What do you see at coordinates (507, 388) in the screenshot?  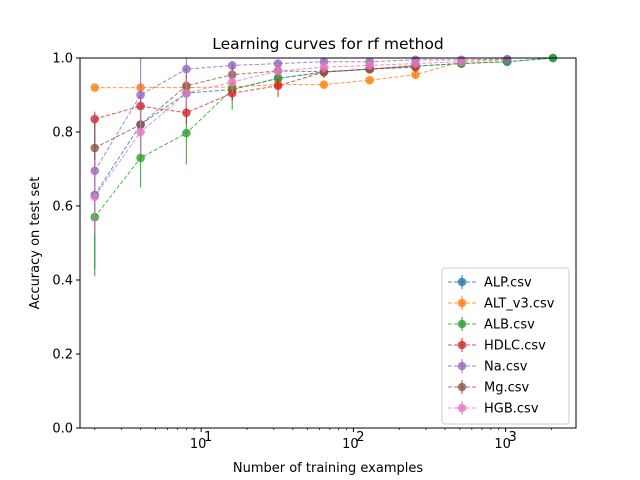 I see `legend-label: Mg.csv` at bounding box center [507, 388].